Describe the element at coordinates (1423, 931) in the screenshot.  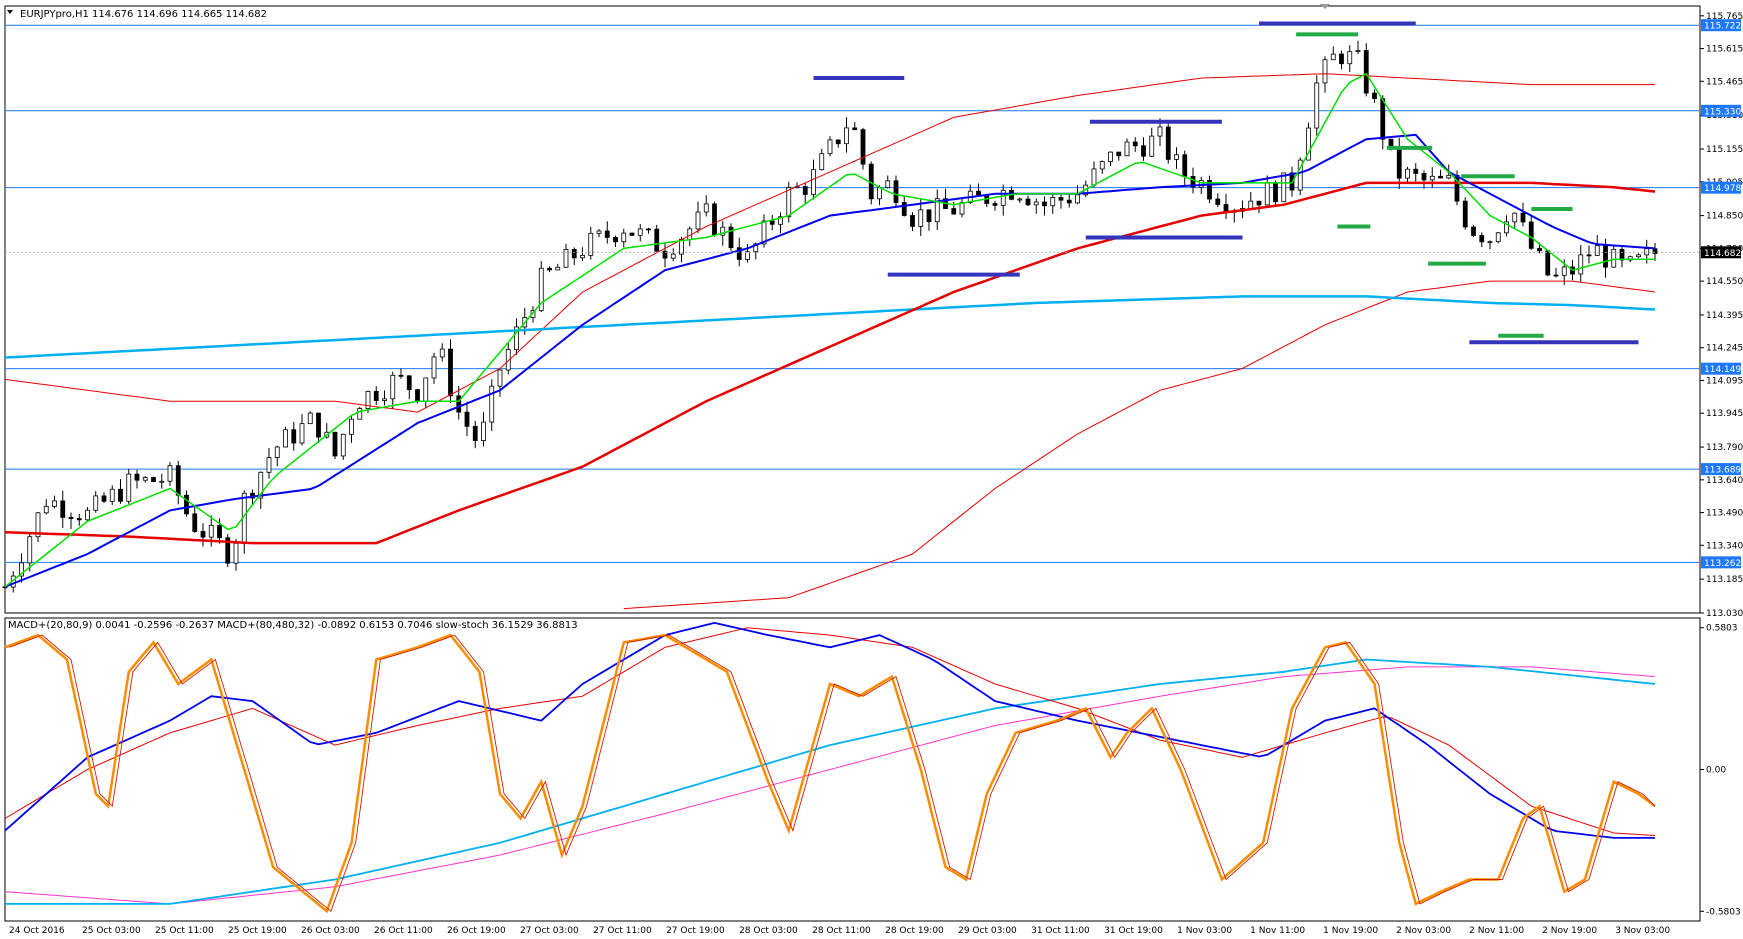
I see `time-axis-label: 2 Nov 03:00` at that location.